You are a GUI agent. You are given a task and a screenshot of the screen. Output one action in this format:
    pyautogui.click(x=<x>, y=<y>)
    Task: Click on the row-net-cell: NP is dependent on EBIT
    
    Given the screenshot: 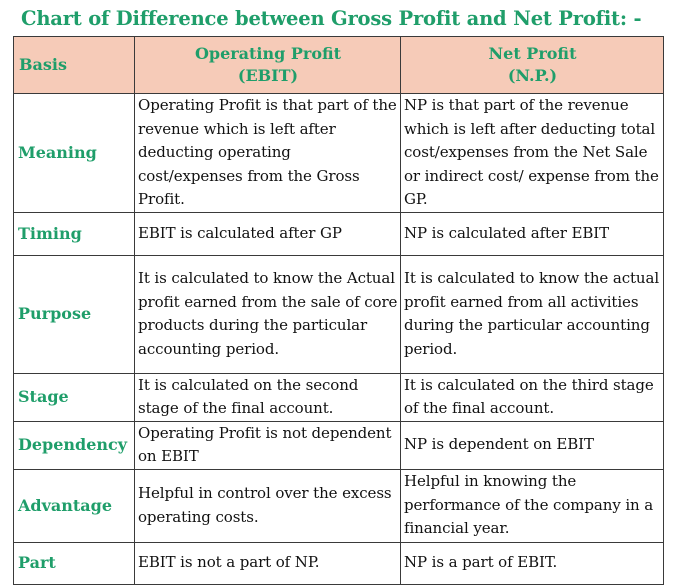 What is the action you would take?
    pyautogui.click(x=532, y=445)
    